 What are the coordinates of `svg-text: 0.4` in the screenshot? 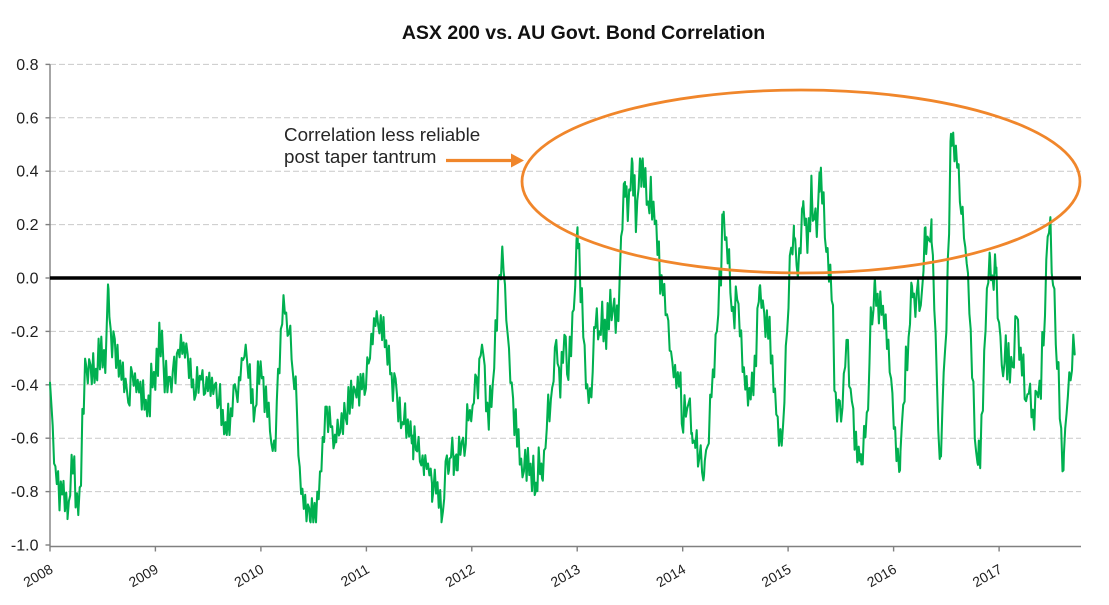 It's located at (27, 172).